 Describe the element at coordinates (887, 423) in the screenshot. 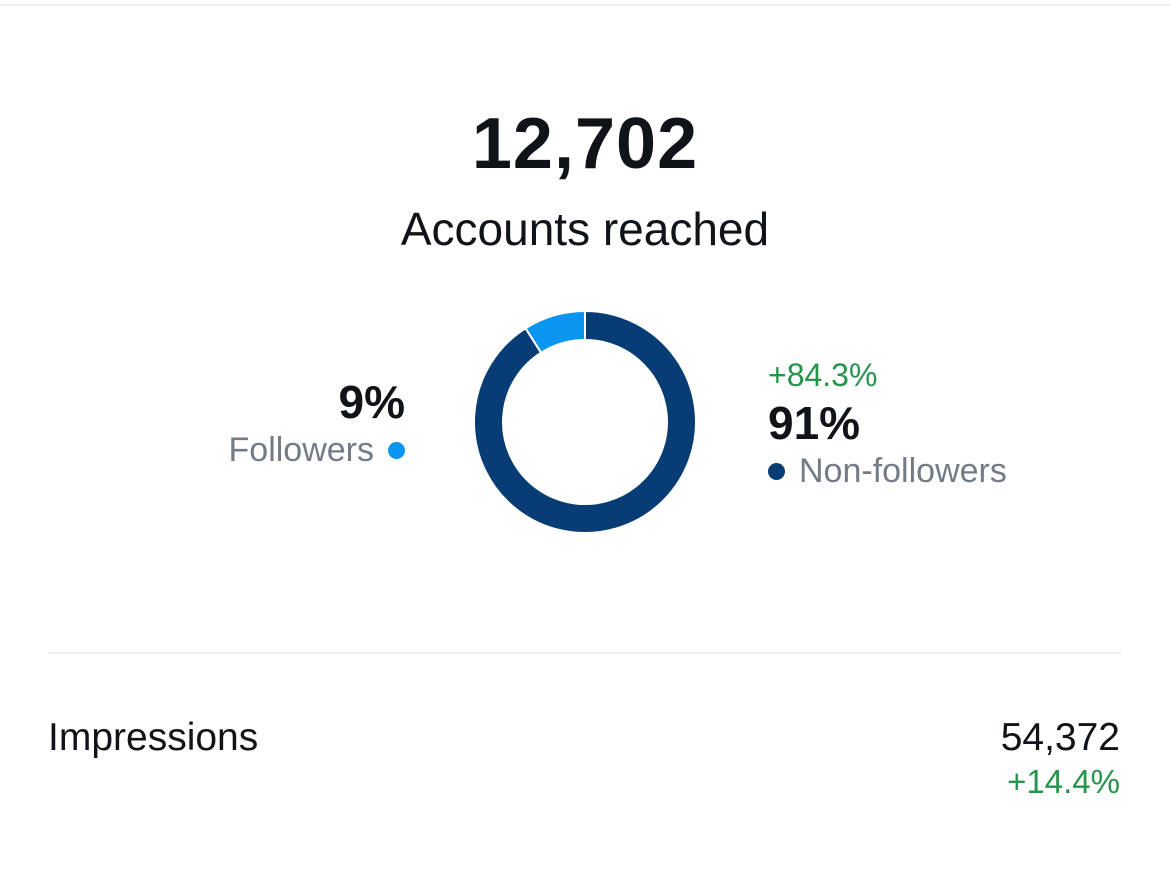

I see `non-followers-legend: +84.3% 91% Non-followers` at that location.